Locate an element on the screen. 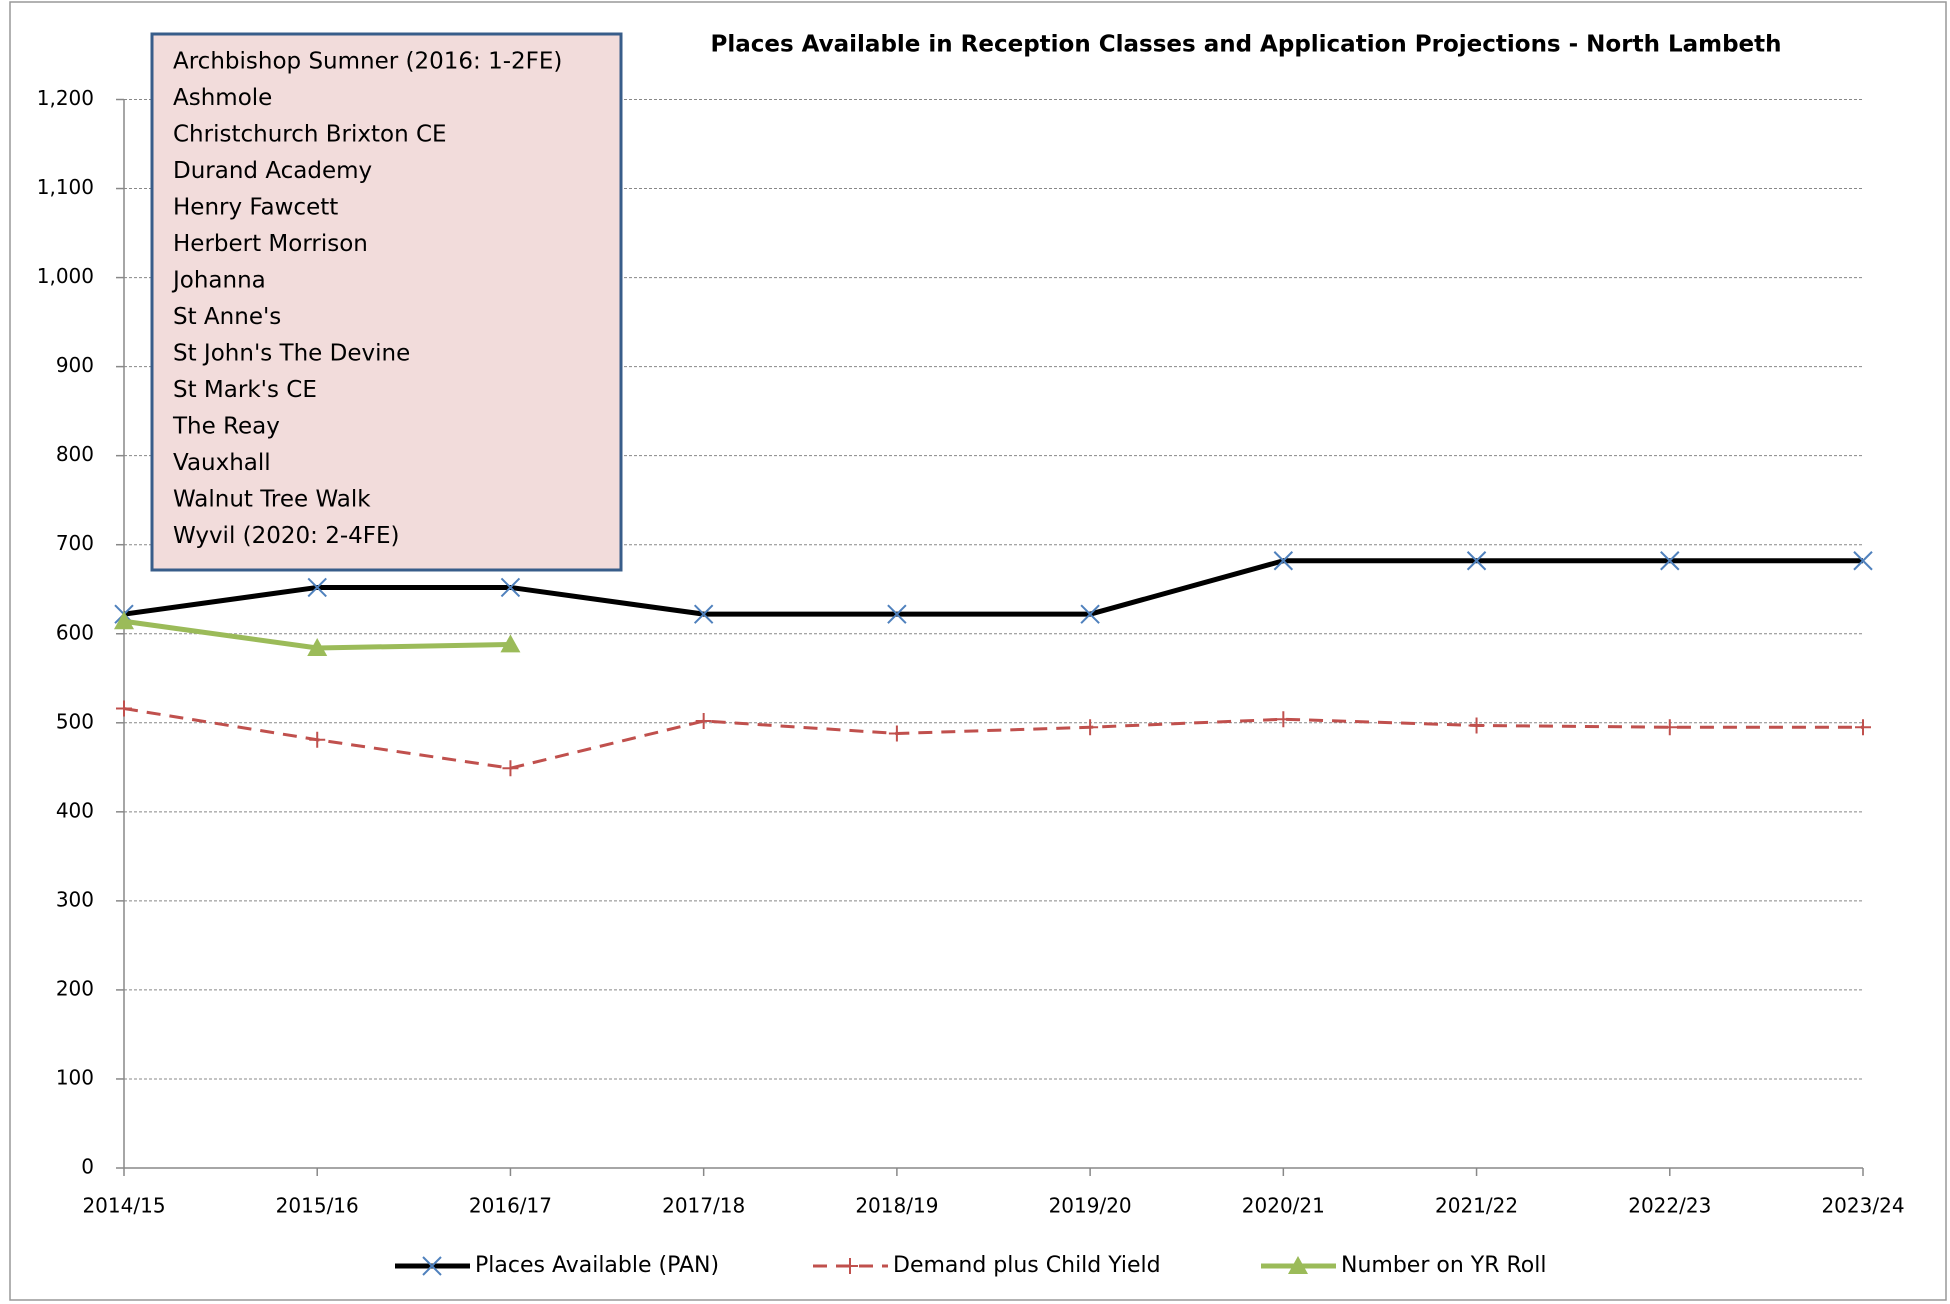 The image size is (1950, 1304). annotation-line: Herbert Morrison is located at coordinates (270, 244).